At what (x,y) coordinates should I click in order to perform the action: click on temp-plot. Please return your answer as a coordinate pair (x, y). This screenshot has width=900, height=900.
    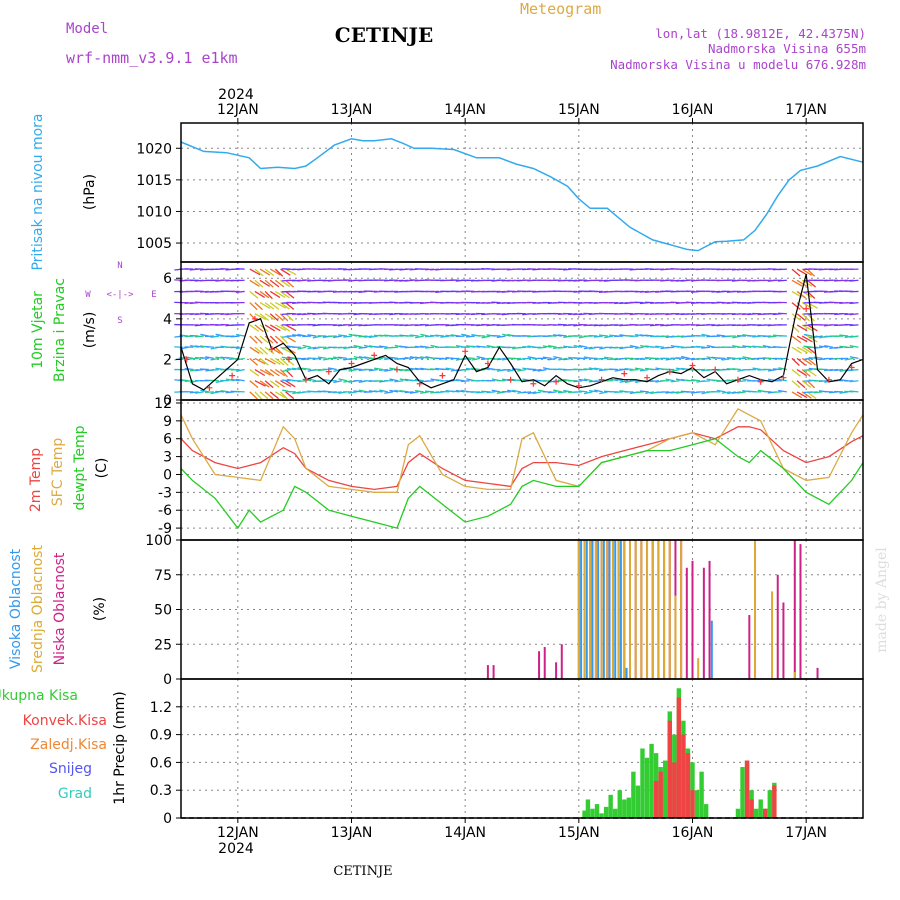
    Looking at the image, I should click on (522, 469).